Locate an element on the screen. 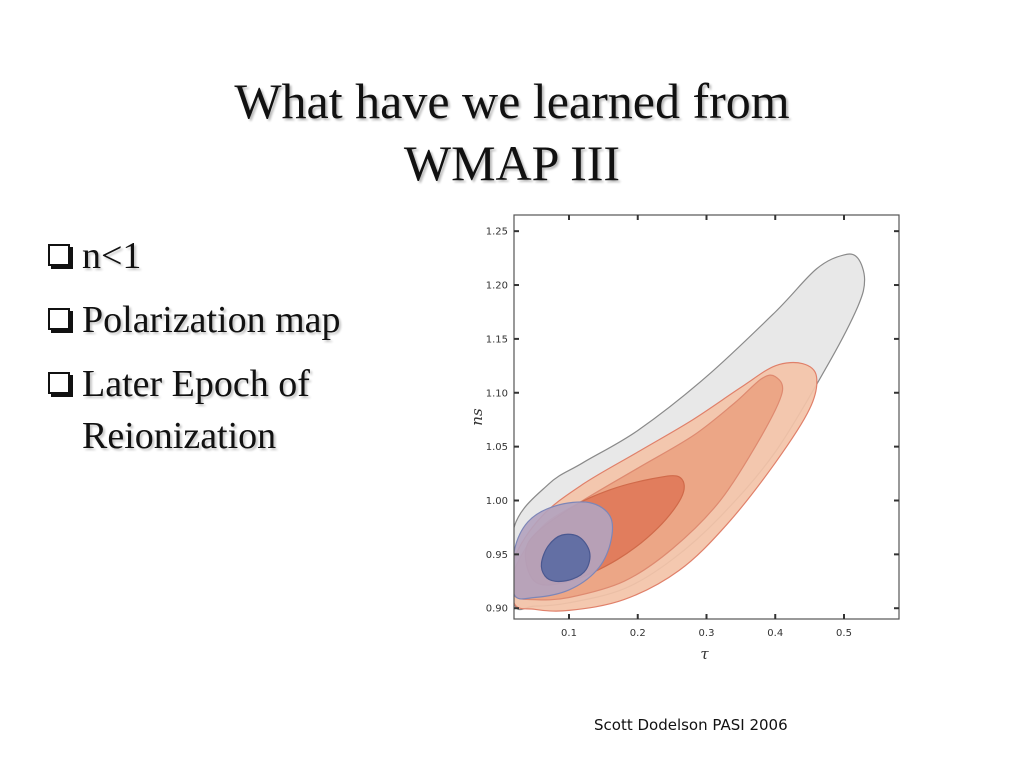 The width and height of the screenshot is (1024, 768). x-tick-label: 0.3 is located at coordinates (707, 633).